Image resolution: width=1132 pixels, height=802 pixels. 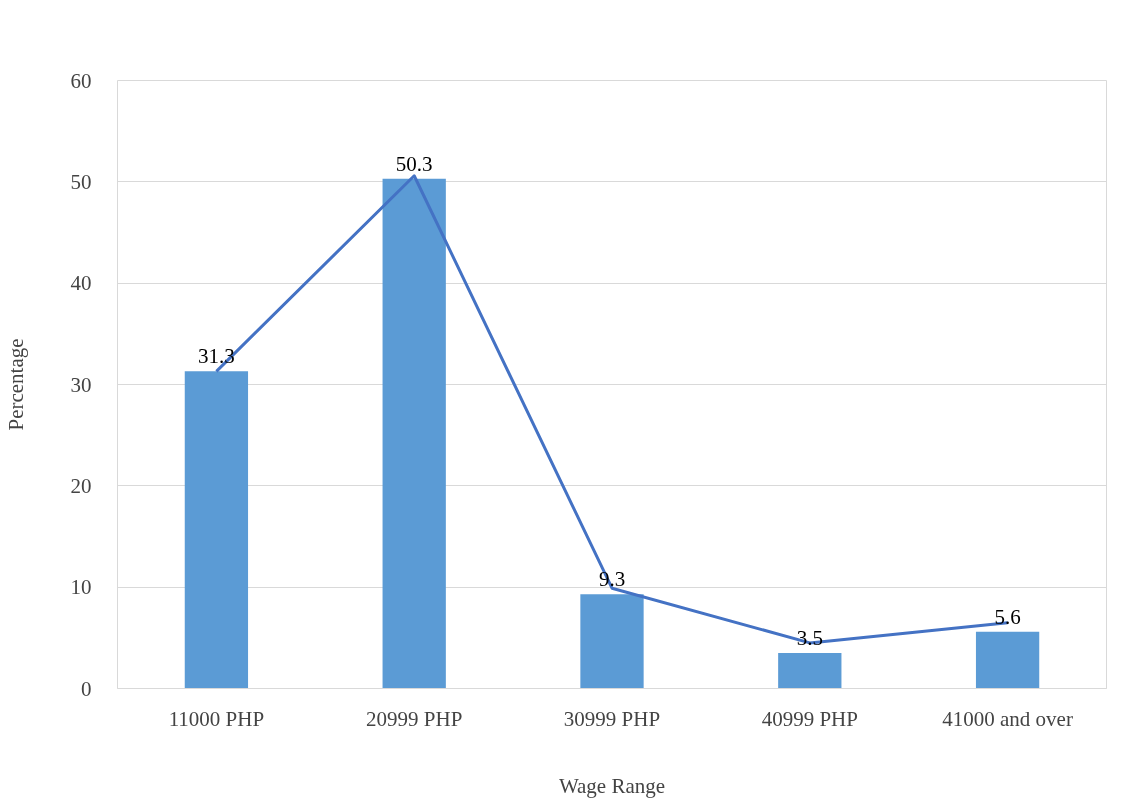 What do you see at coordinates (15, 384) in the screenshot?
I see `y-axis-title: Percentage` at bounding box center [15, 384].